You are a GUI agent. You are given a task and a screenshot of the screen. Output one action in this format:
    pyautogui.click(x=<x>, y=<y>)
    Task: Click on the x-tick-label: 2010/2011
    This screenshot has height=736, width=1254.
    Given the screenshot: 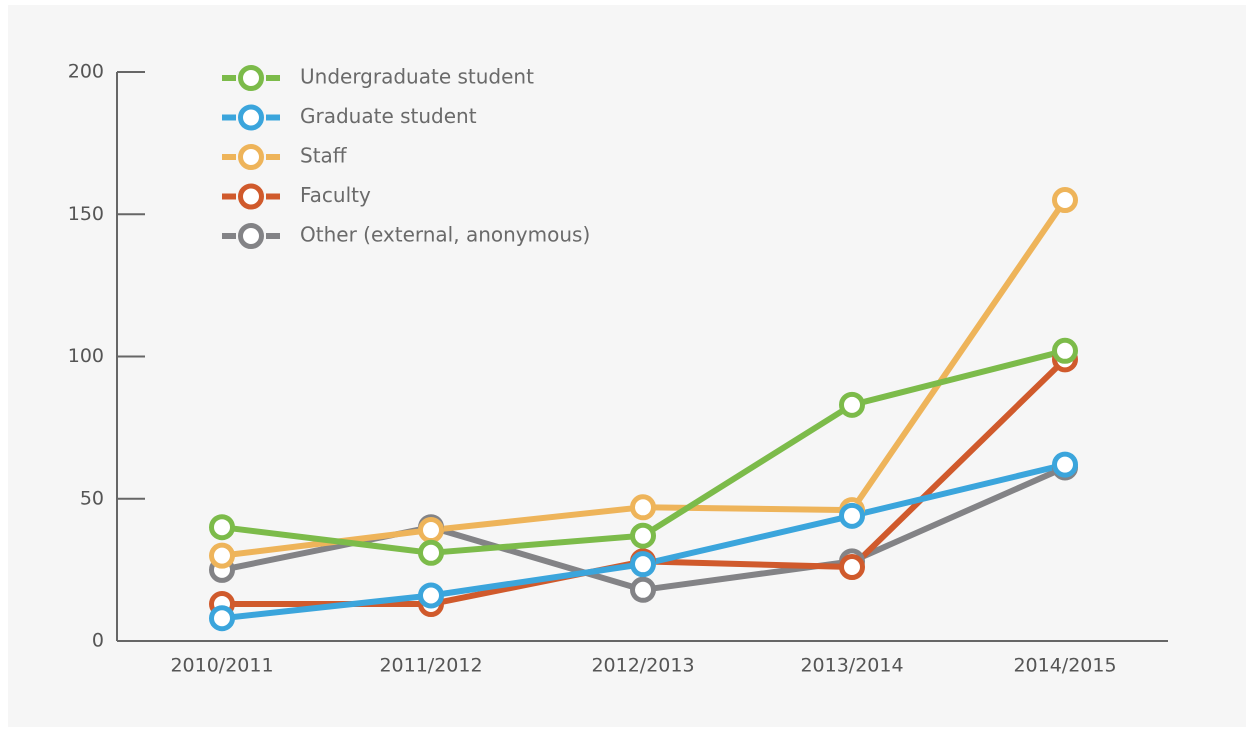 What is the action you would take?
    pyautogui.click(x=221, y=666)
    